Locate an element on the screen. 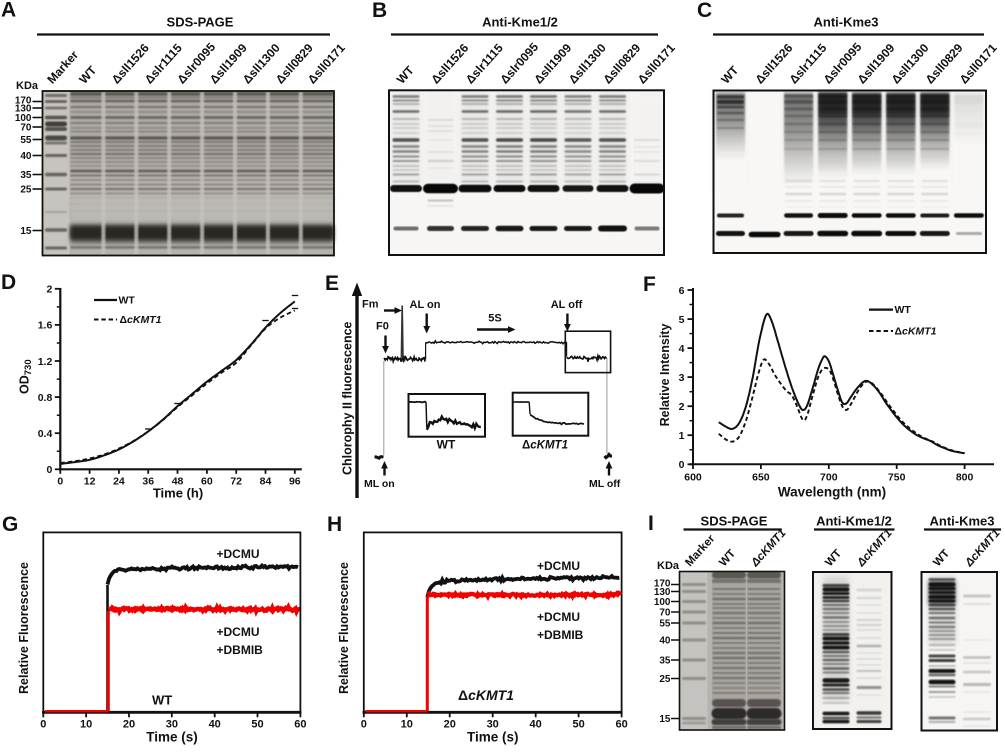  svg-text: Wavelength (nm) is located at coordinates (832, 492).